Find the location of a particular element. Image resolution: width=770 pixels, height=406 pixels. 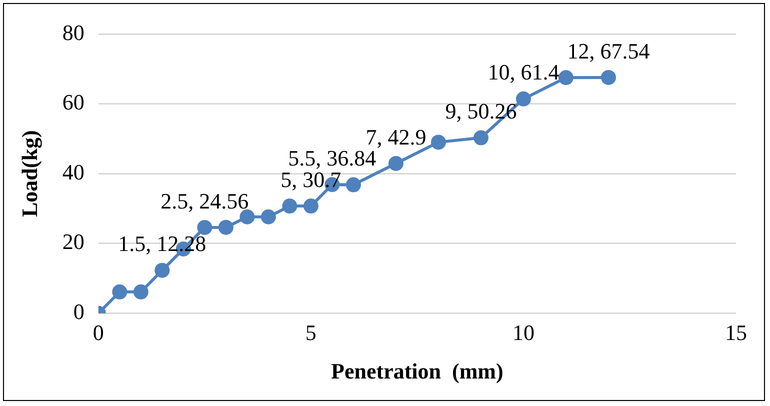

data-label: 12, 67.54 is located at coordinates (608, 51).